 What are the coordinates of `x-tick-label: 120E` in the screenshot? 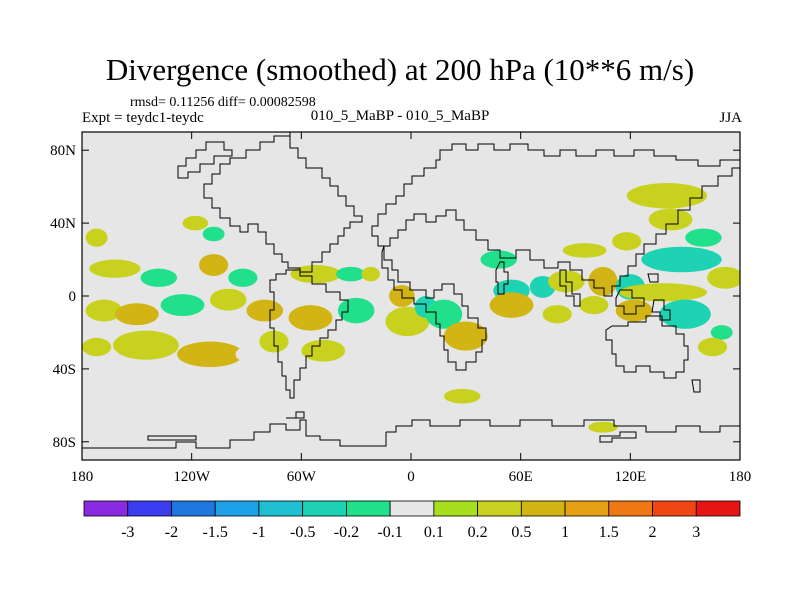 It's located at (630, 477).